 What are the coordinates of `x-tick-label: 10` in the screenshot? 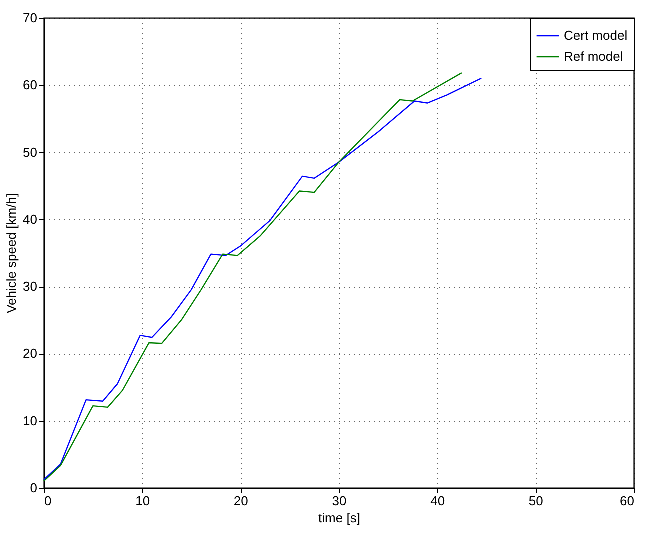 It's located at (143, 501).